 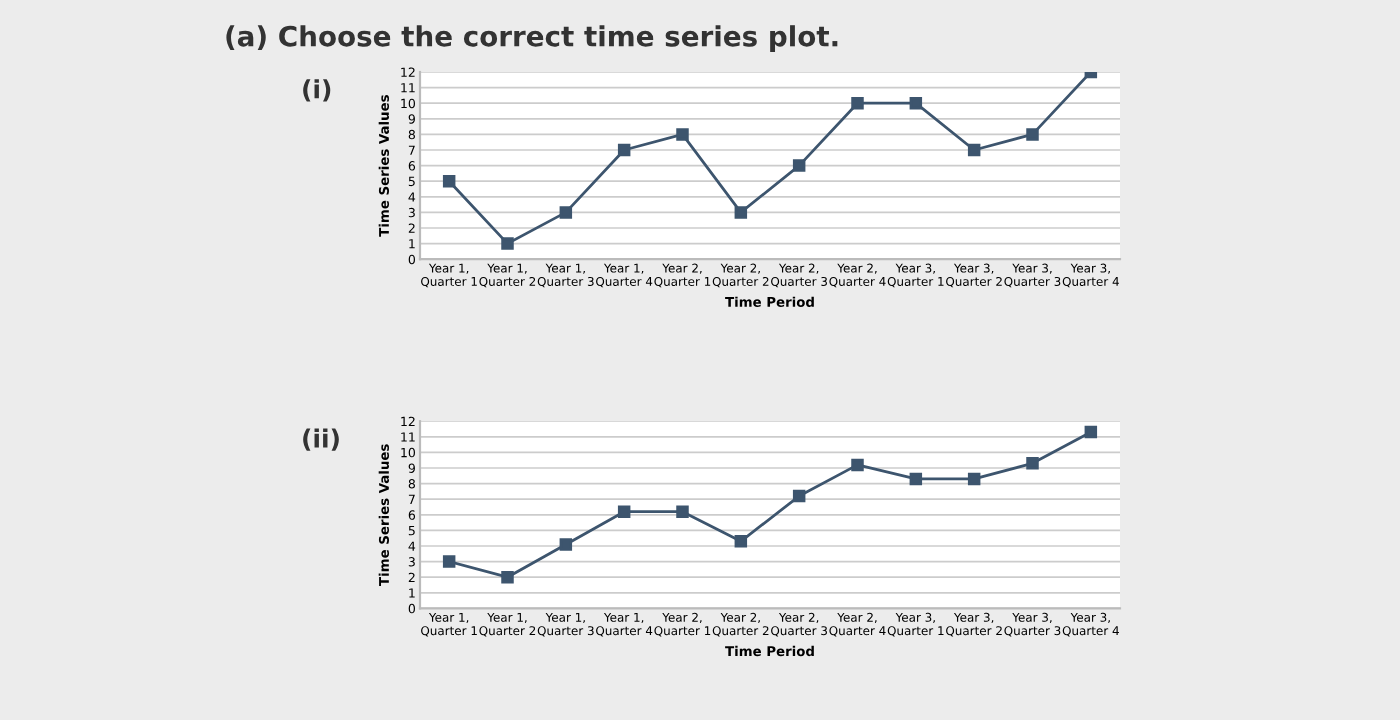 What do you see at coordinates (321, 439) in the screenshot?
I see `chart-subtitle: (ii)` at bounding box center [321, 439].